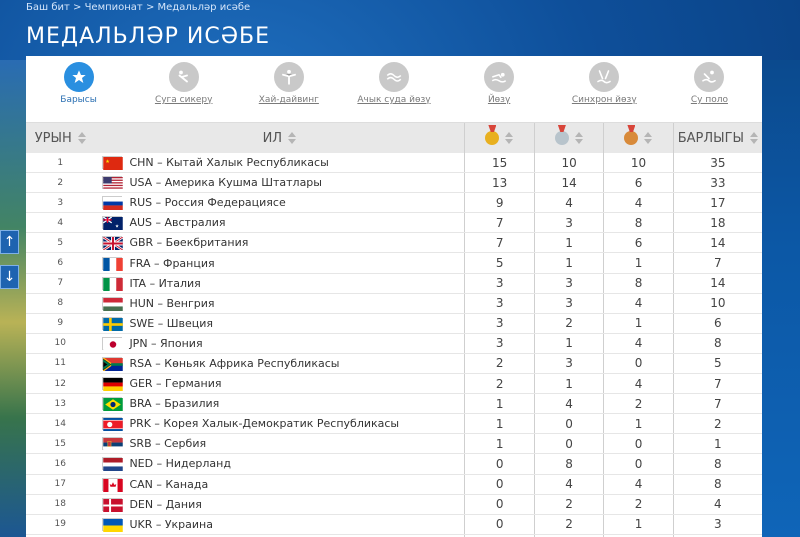 The image size is (800, 537). I want to click on table-row: 19 UKR – Украина 0 2 1 3, so click(394, 524).